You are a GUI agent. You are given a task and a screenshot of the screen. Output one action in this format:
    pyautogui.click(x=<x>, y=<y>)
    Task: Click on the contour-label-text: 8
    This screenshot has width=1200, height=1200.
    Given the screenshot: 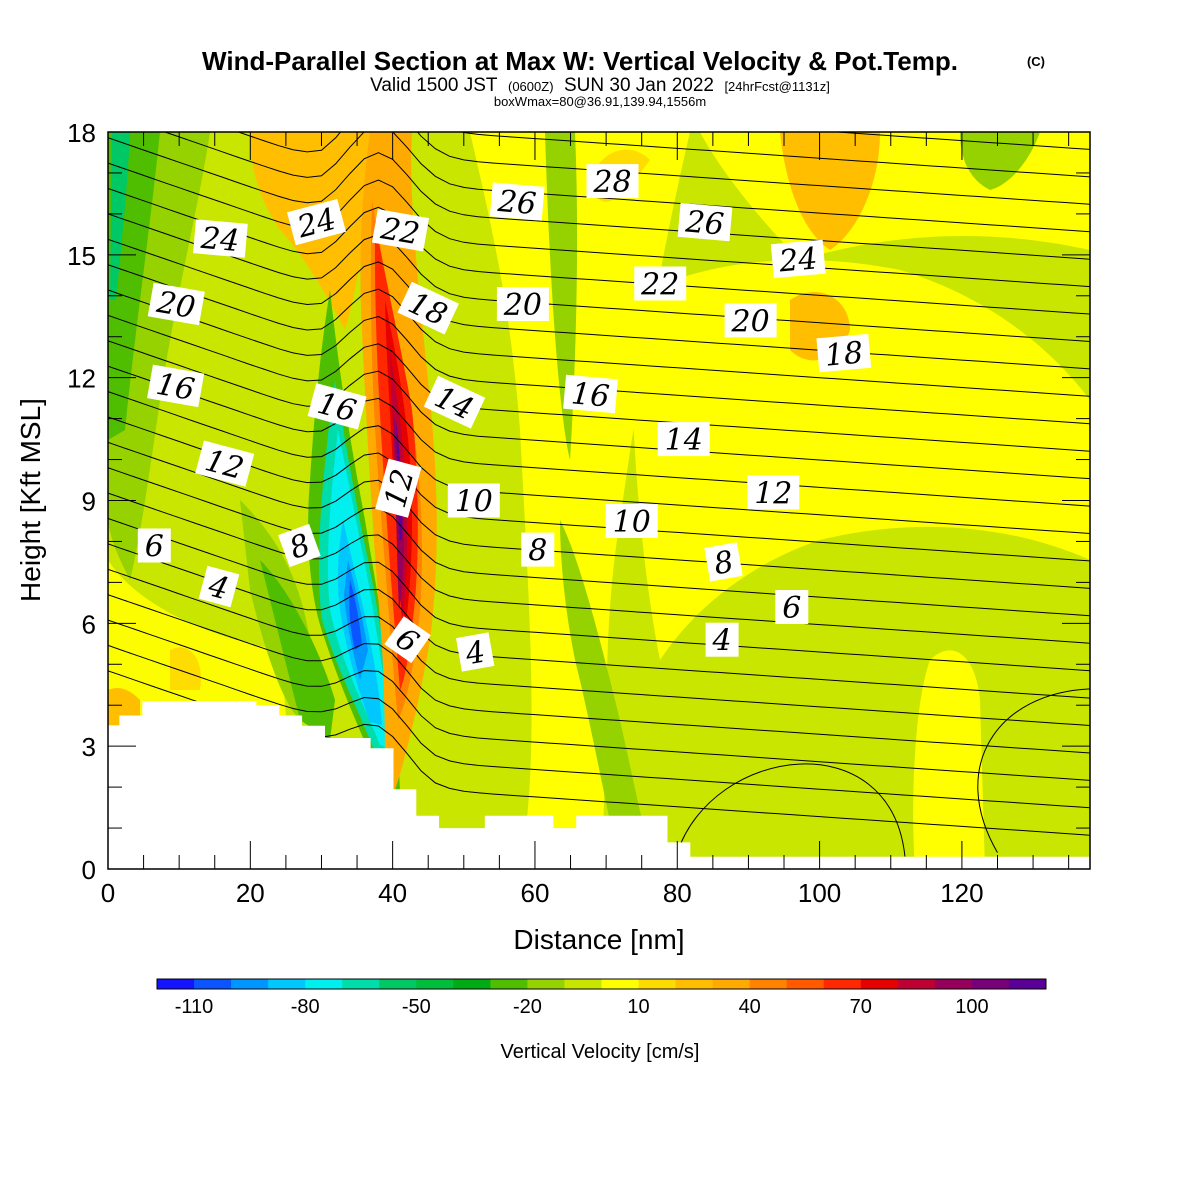 What is the action you would take?
    pyautogui.click(x=537, y=551)
    